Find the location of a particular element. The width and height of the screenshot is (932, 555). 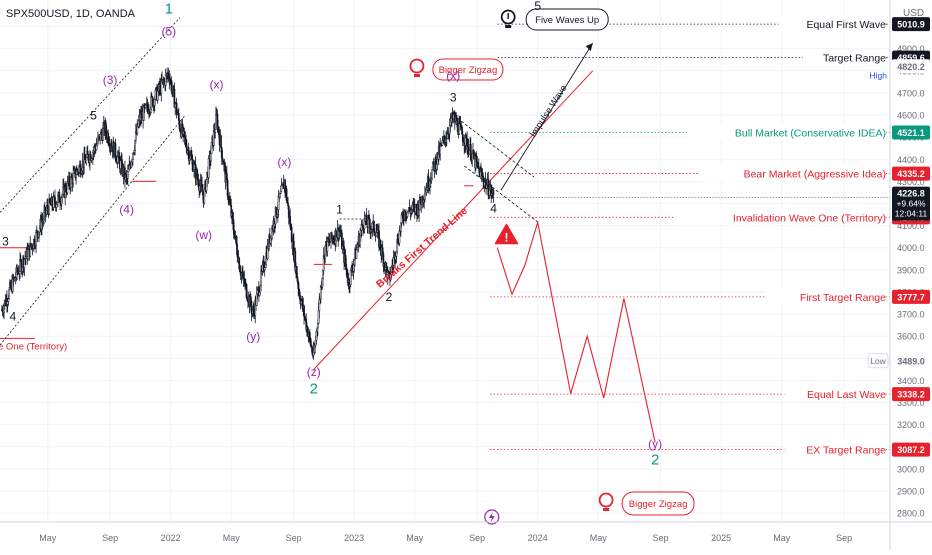

lightbulb-icon-red is located at coordinates (417, 66).